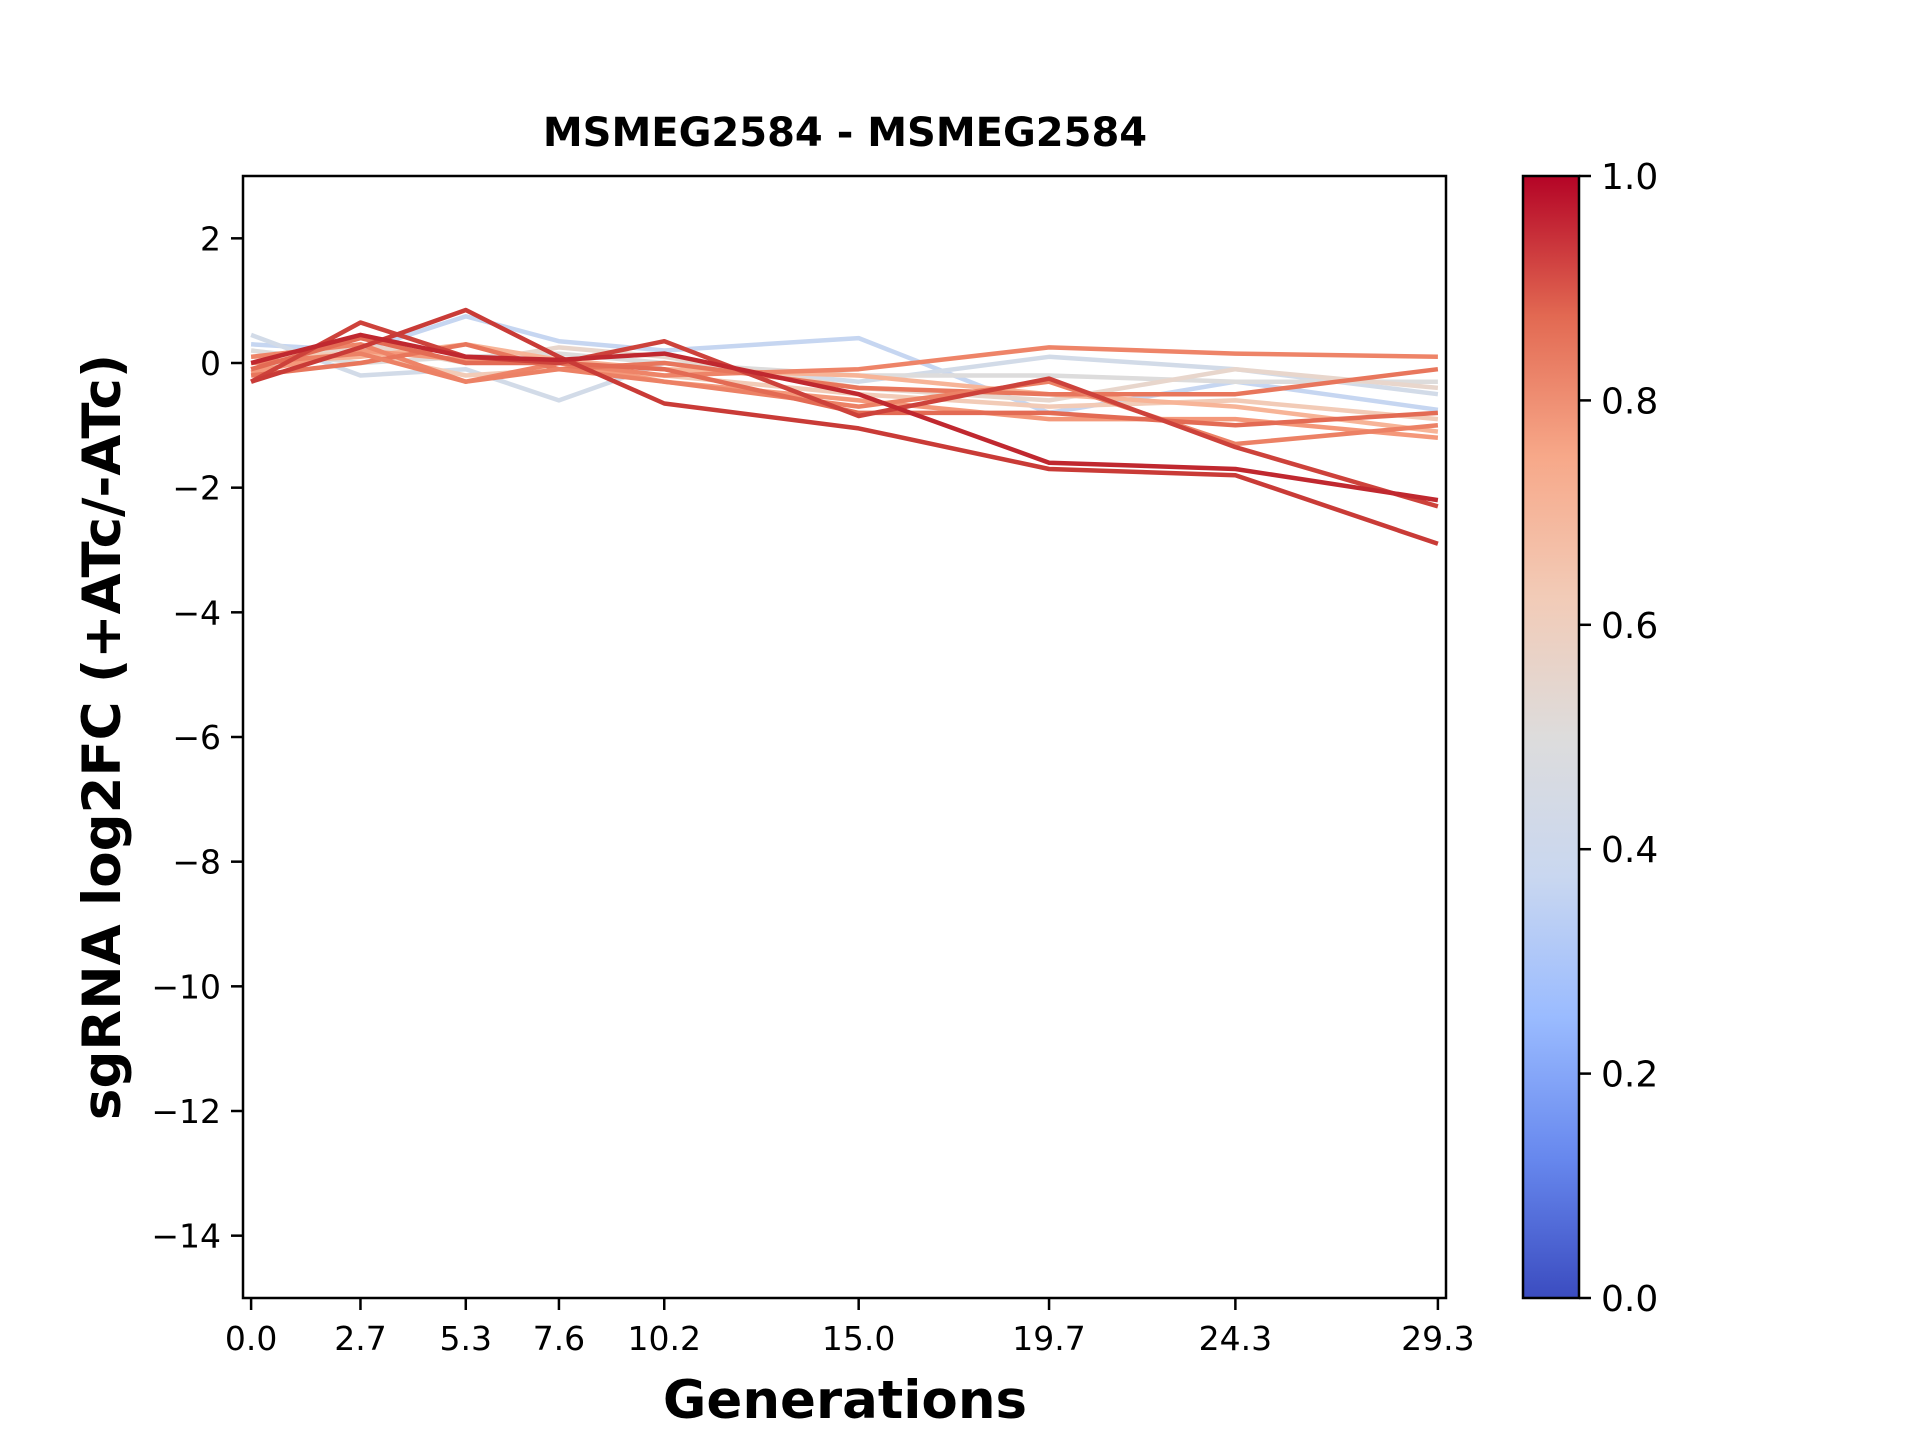 The height and width of the screenshot is (1440, 1920). I want to click on y-tick-label: 0, so click(210, 363).